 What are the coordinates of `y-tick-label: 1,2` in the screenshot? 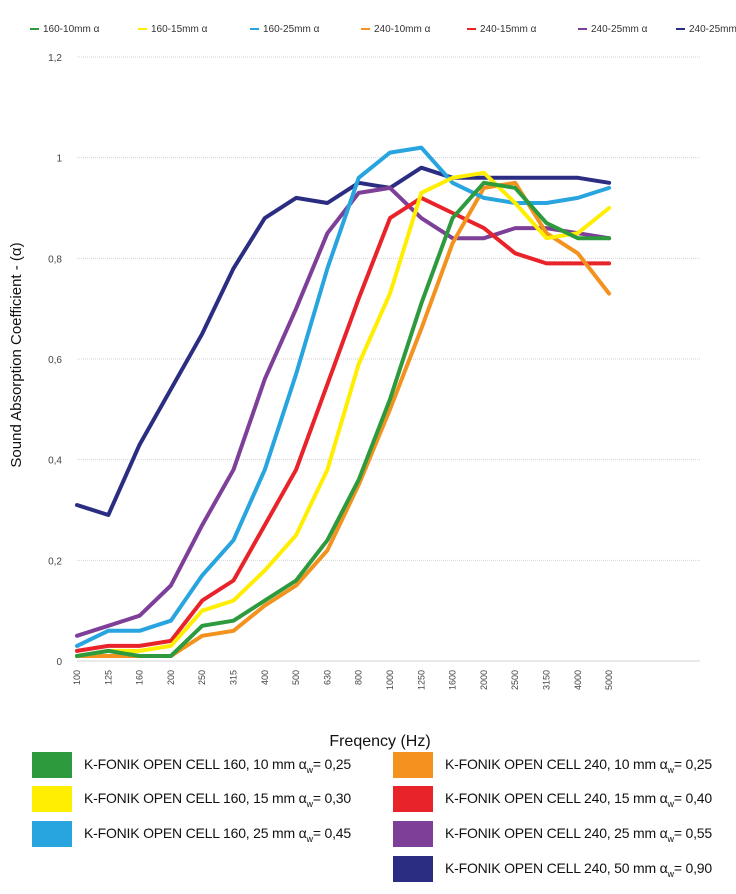 It's located at (55, 58).